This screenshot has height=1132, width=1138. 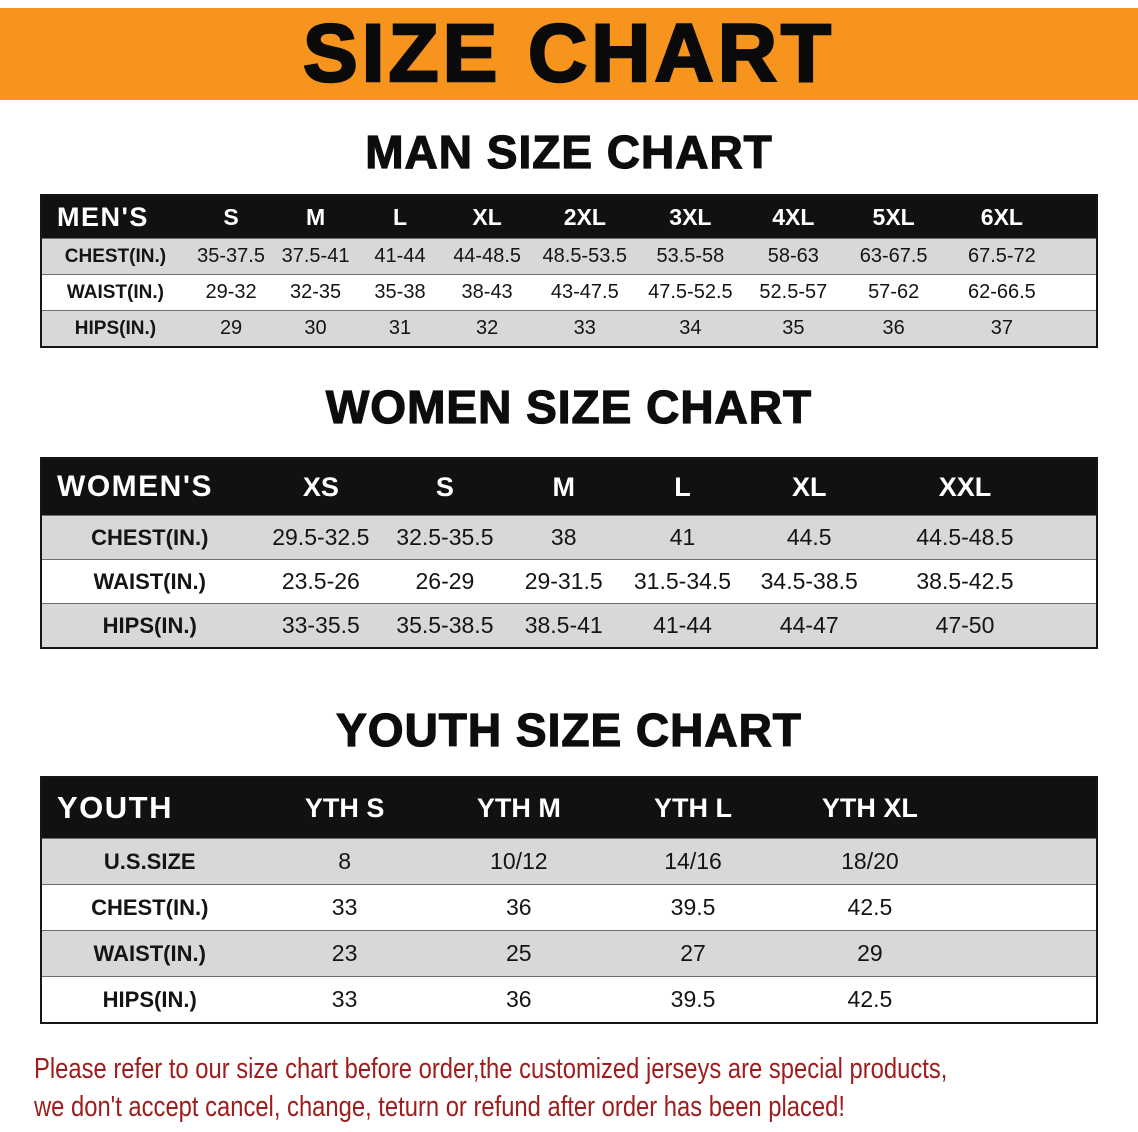 What do you see at coordinates (445, 537) in the screenshot?
I see `value-cell: 32.5-35.5` at bounding box center [445, 537].